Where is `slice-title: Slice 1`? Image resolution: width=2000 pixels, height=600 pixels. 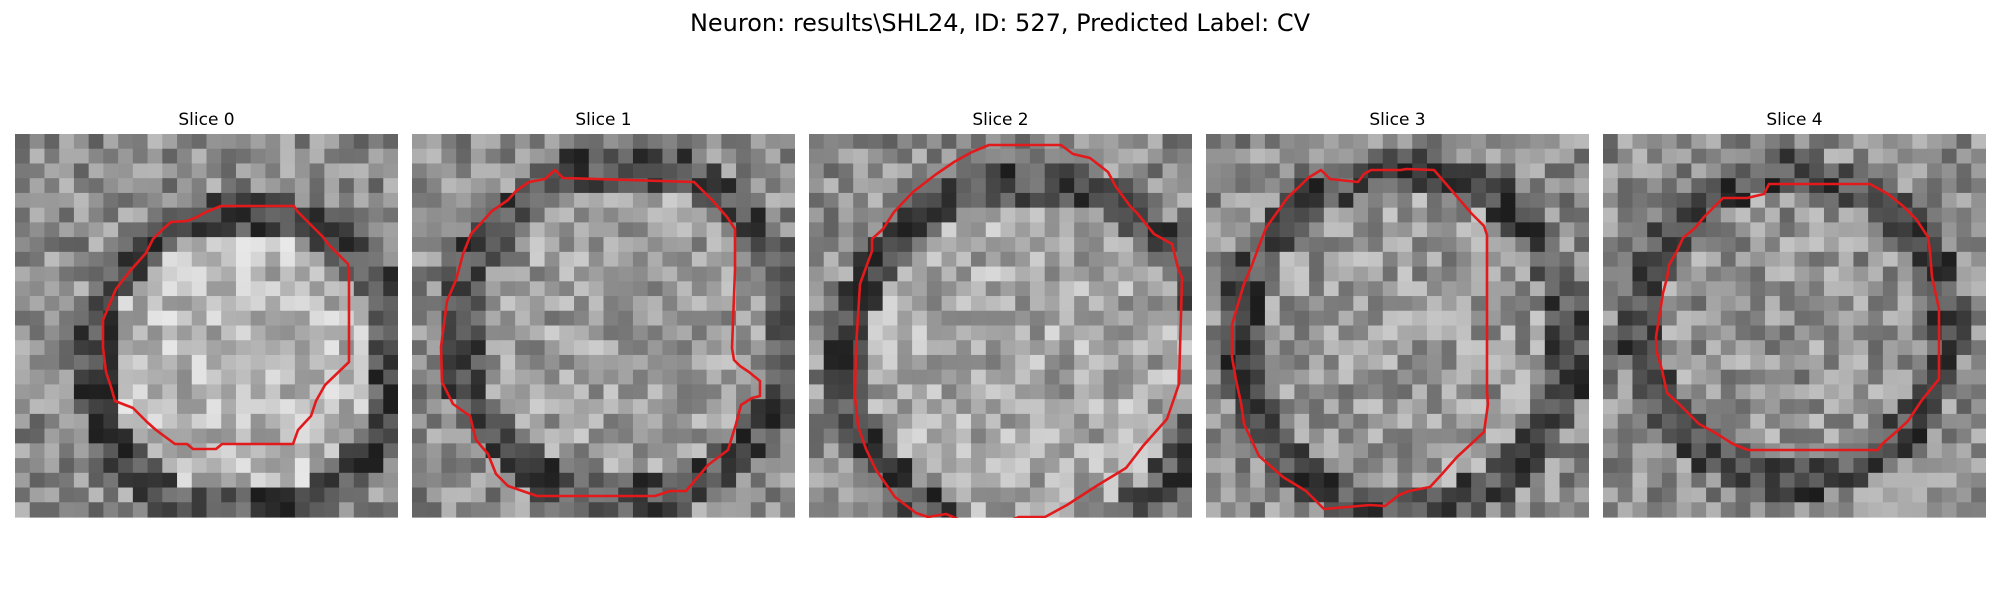
slice-title: Slice 1 is located at coordinates (603, 120).